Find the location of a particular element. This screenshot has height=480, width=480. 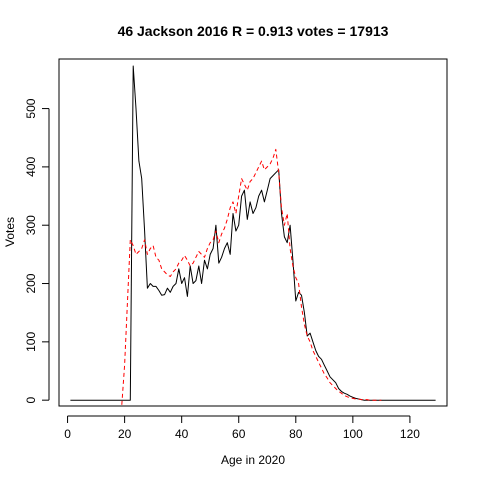

chart-title: 46 Jackson 2016 R = 0.913 votes = 17913 is located at coordinates (253, 31).